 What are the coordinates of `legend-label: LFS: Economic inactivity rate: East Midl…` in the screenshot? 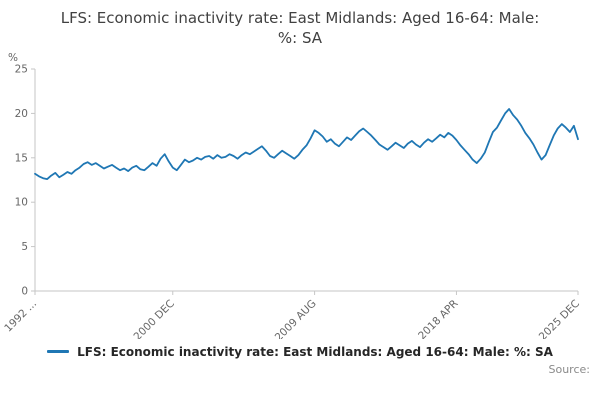 It's located at (315, 351).